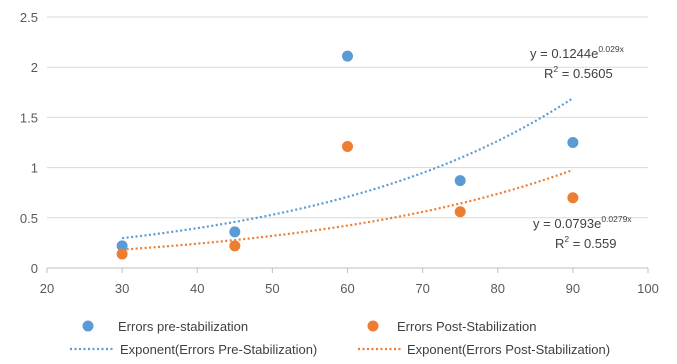  What do you see at coordinates (592, 243) in the screenshot?
I see `r-squared-value-post: = 0.559` at bounding box center [592, 243].